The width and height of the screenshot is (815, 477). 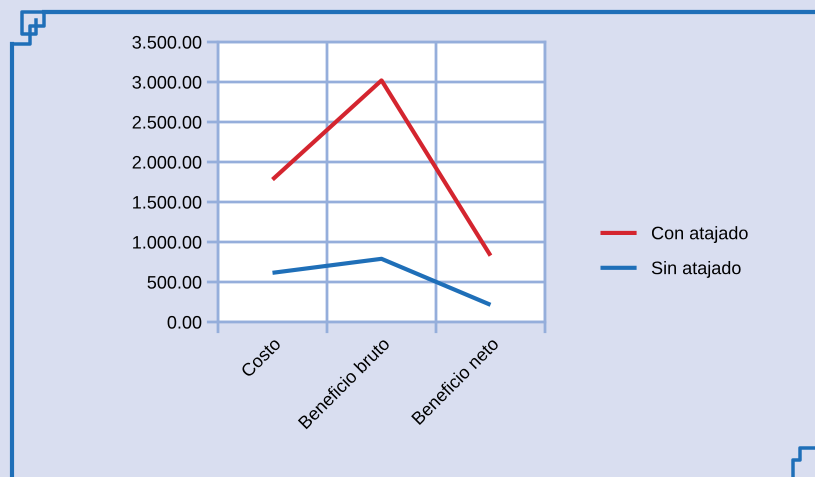 What do you see at coordinates (167, 242) in the screenshot?
I see `y-tick-label: 1.000.00` at bounding box center [167, 242].